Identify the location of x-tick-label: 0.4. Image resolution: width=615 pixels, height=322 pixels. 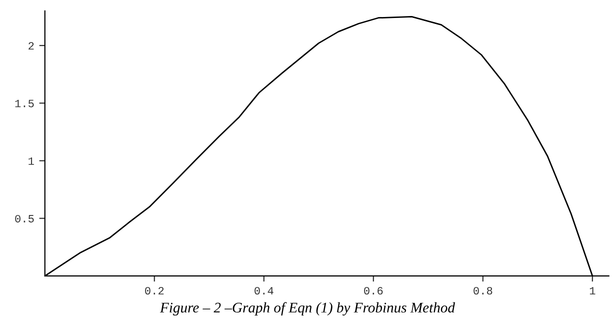
(264, 290).